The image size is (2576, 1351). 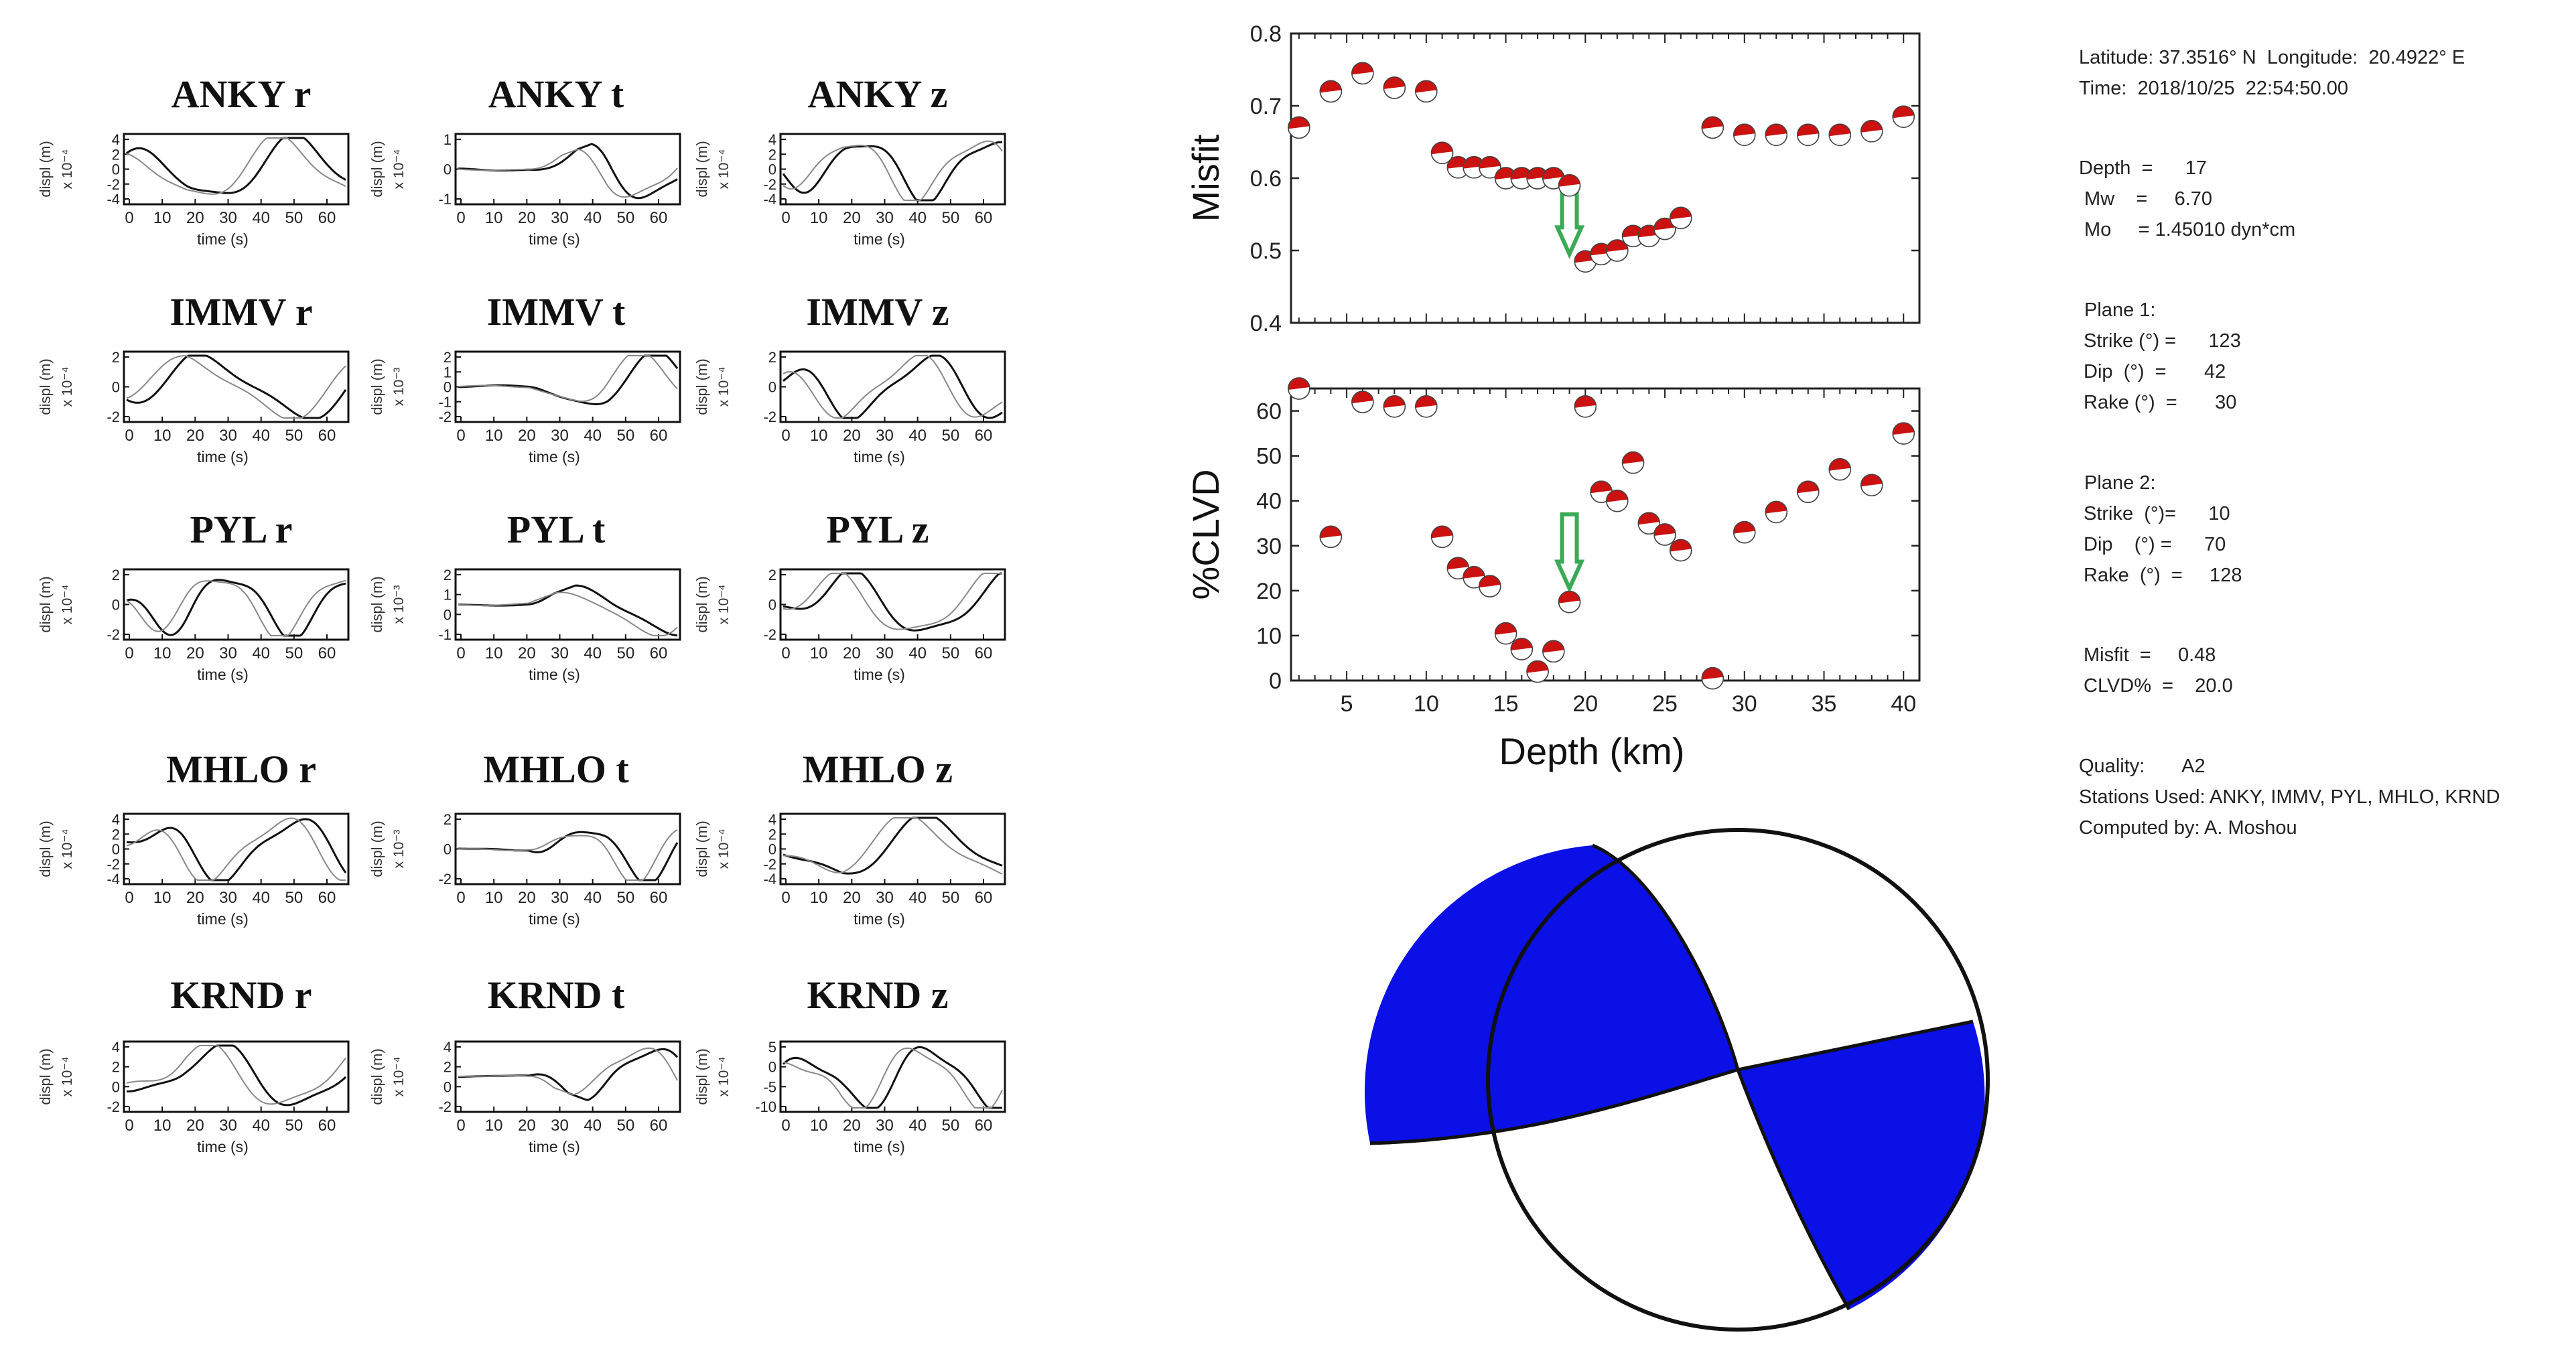 I want to click on y-tick-label: 4, so click(x=772, y=819).